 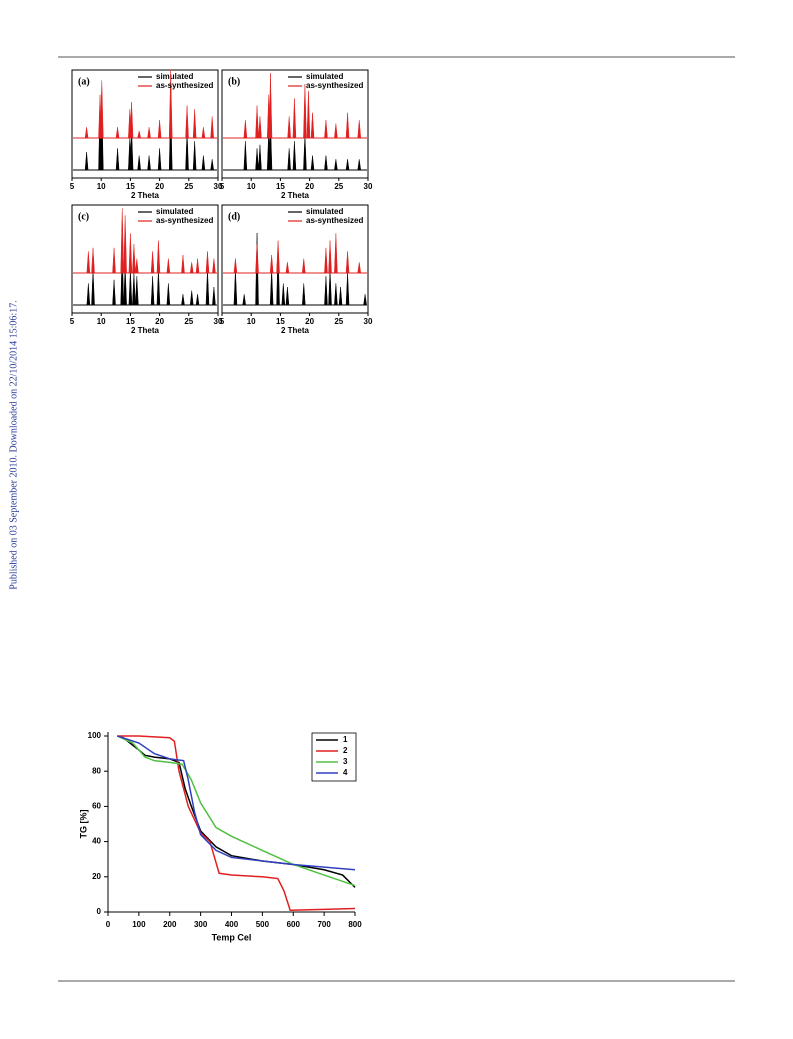 What do you see at coordinates (96, 806) in the screenshot?
I see `y-tick-label: 60` at bounding box center [96, 806].